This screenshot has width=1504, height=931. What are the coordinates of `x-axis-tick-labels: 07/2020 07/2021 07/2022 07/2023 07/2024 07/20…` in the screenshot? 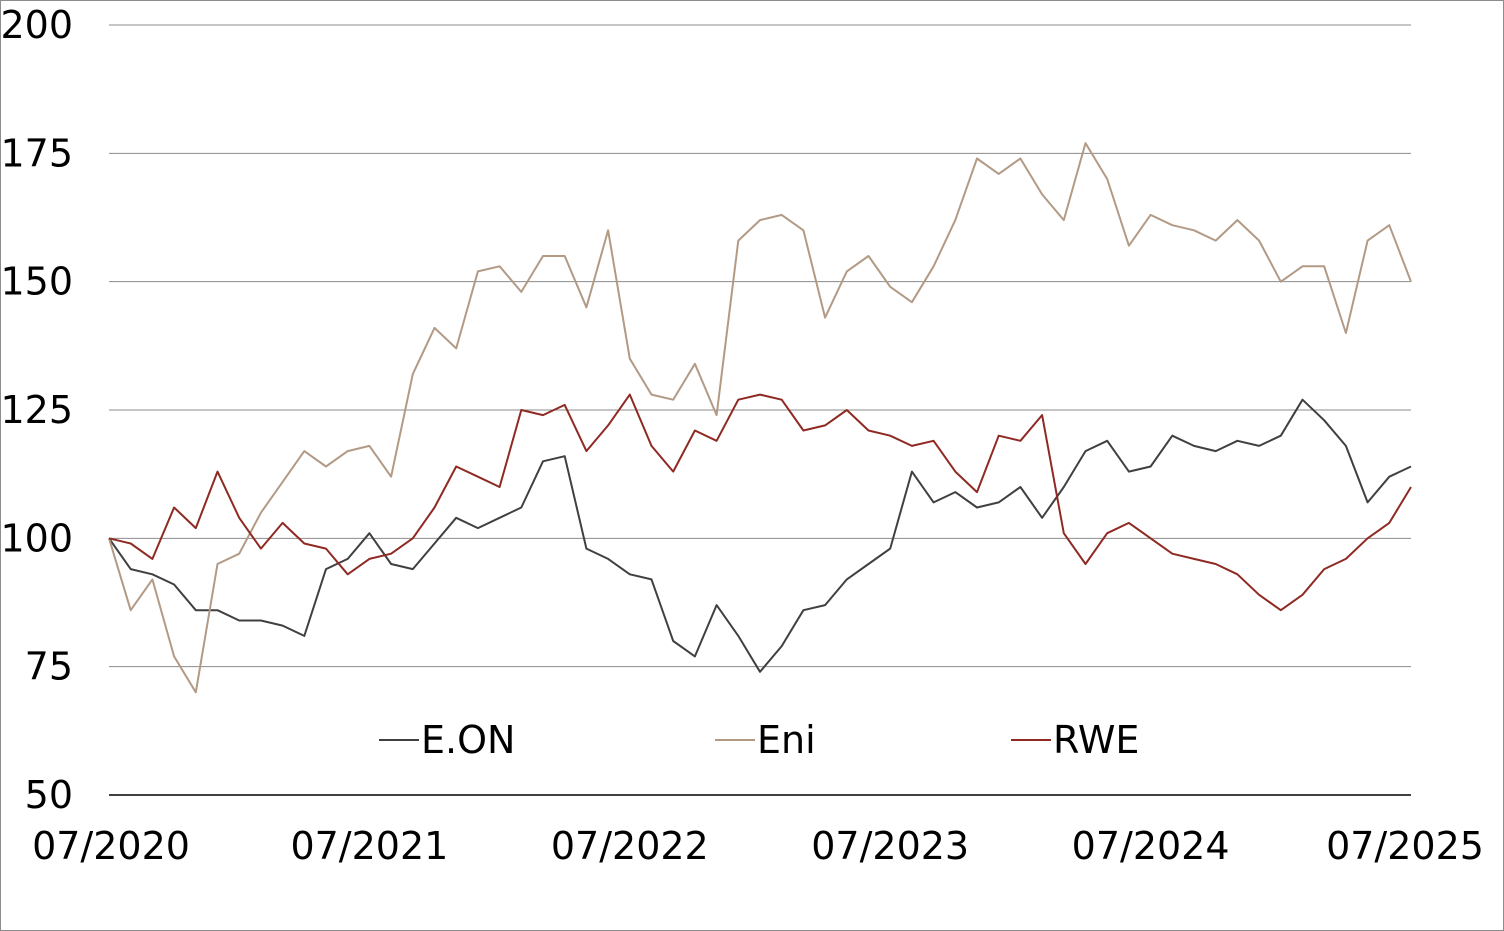 It's located at (758, 846).